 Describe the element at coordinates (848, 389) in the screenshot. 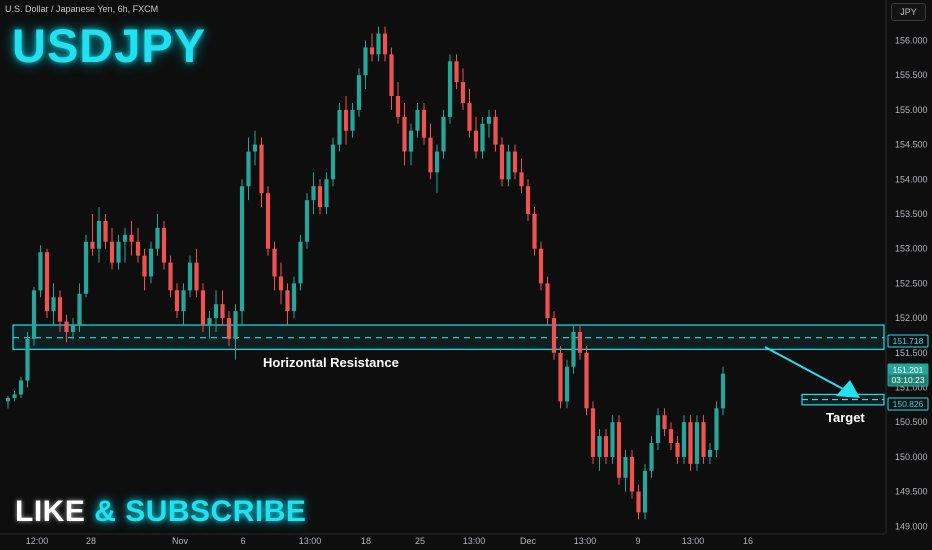

I see `arrow-head` at that location.